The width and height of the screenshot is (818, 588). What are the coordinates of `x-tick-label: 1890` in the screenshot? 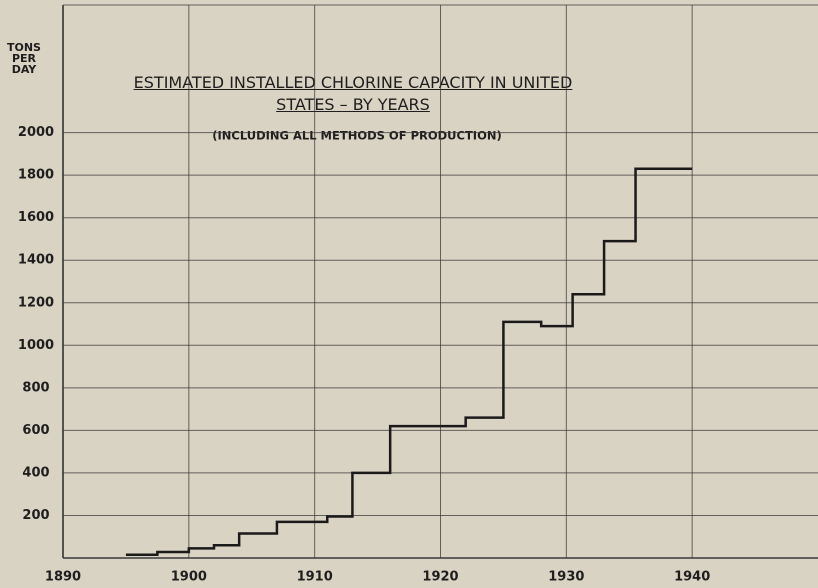 It's located at (63, 577).